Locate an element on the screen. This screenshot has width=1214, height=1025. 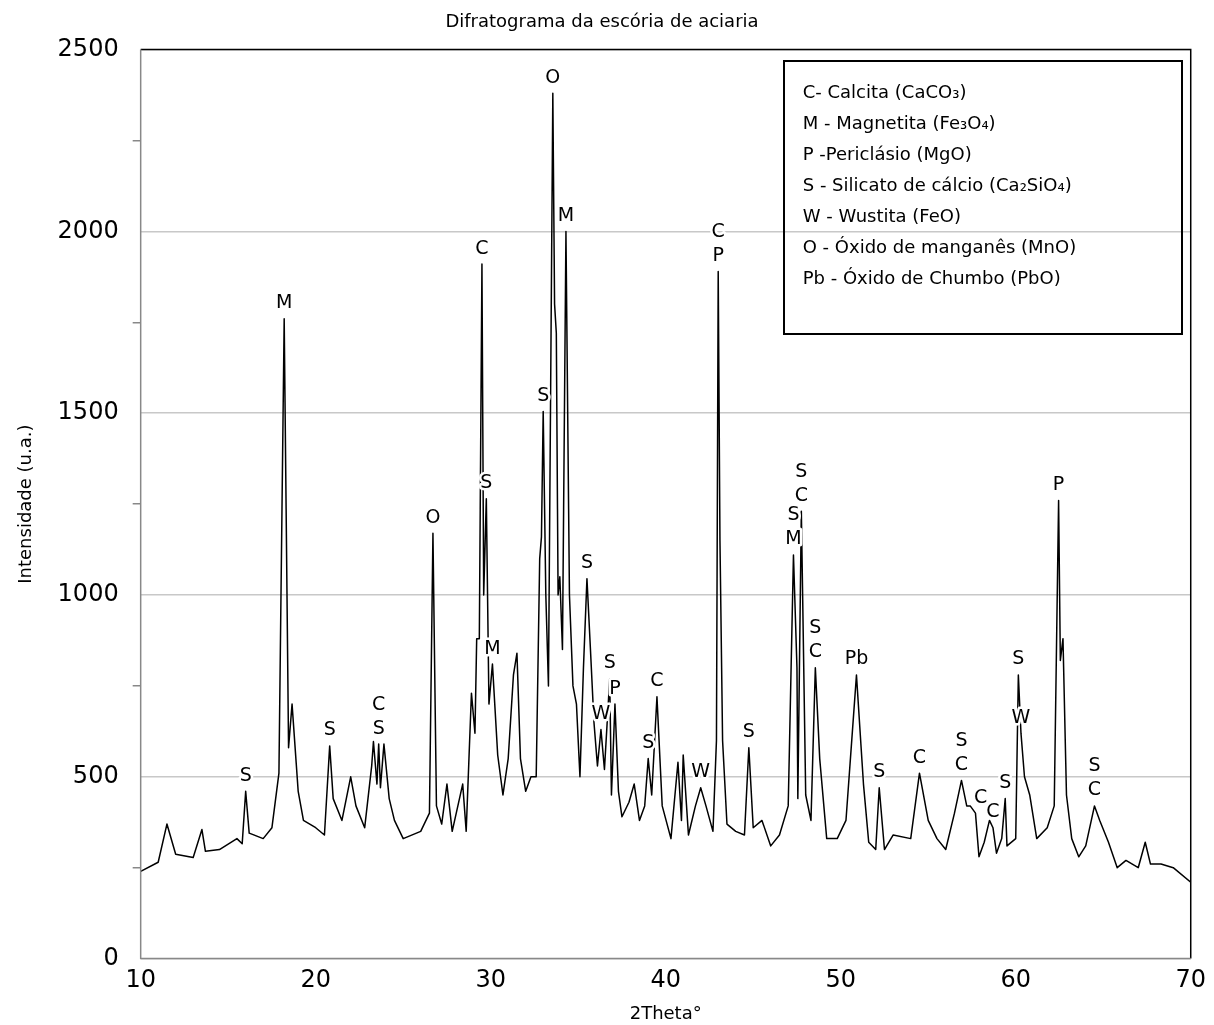
annotation: C- Calcita (CaCO₃) is located at coordinates (885, 91).